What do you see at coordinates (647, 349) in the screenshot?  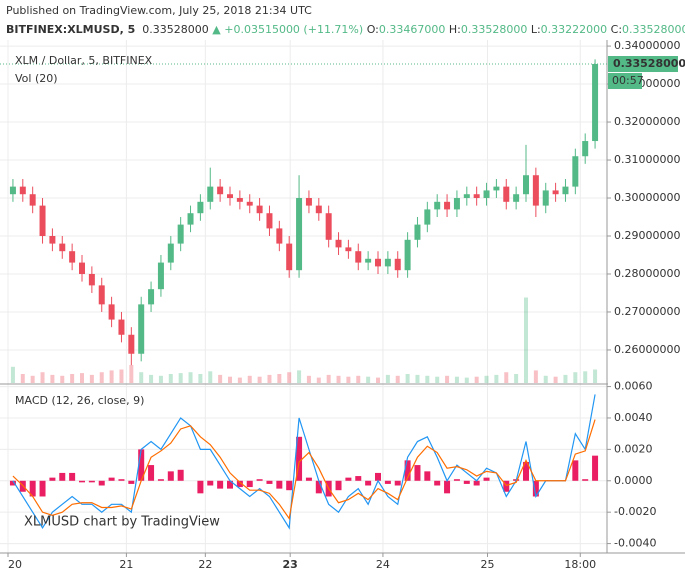 I see `y-tick-label: 0.26000000` at bounding box center [647, 349].